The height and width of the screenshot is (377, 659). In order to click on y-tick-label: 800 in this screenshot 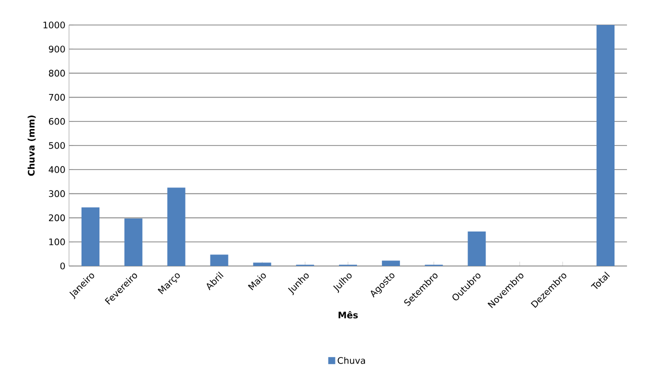, I will do `click(56, 73)`.